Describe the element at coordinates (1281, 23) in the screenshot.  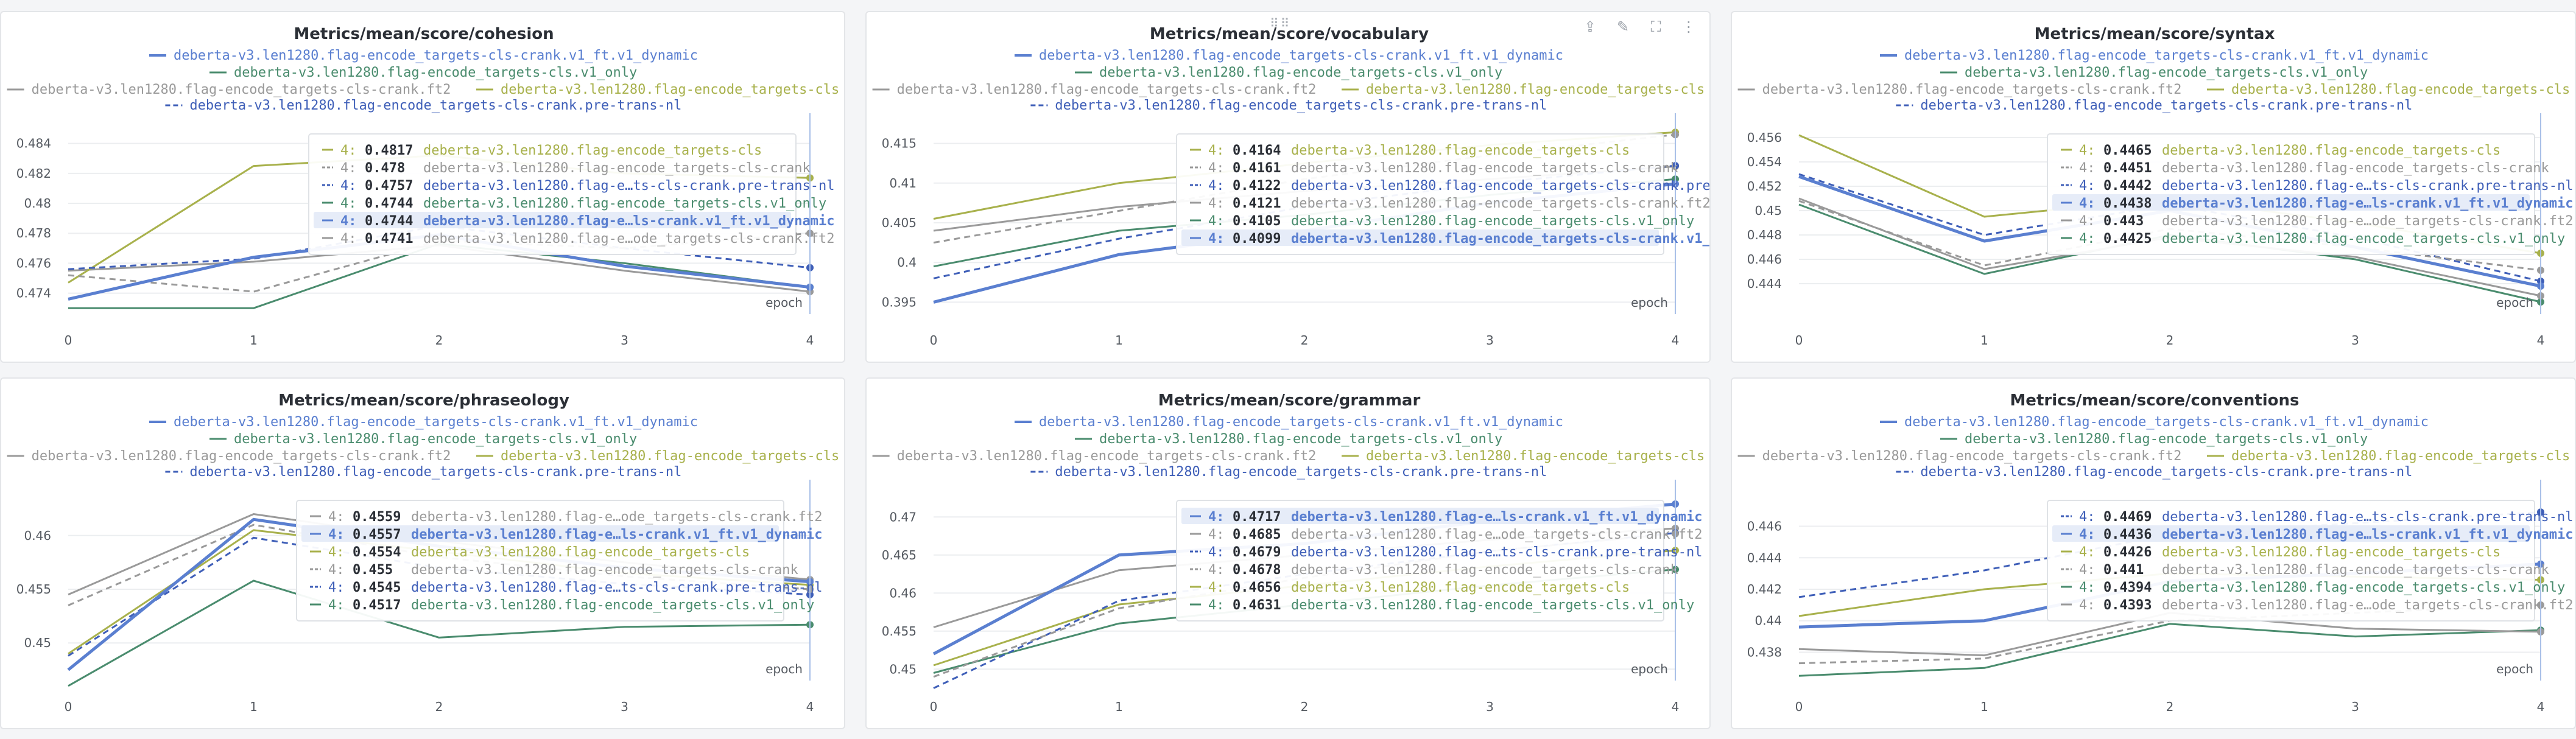
I see `drag-handle-icon: ⠿⠿` at that location.